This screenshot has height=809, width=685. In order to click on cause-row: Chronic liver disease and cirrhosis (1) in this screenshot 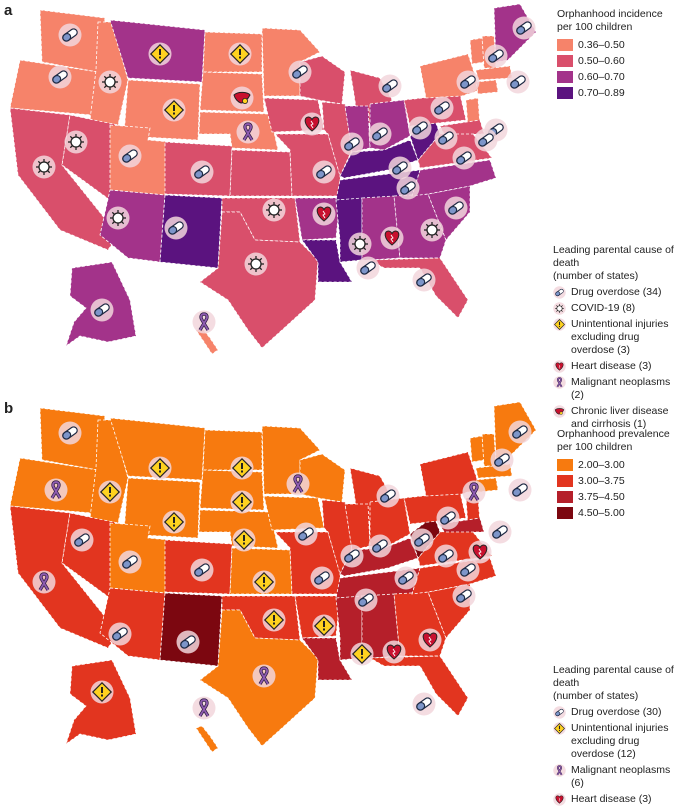, I will do `click(618, 418)`.